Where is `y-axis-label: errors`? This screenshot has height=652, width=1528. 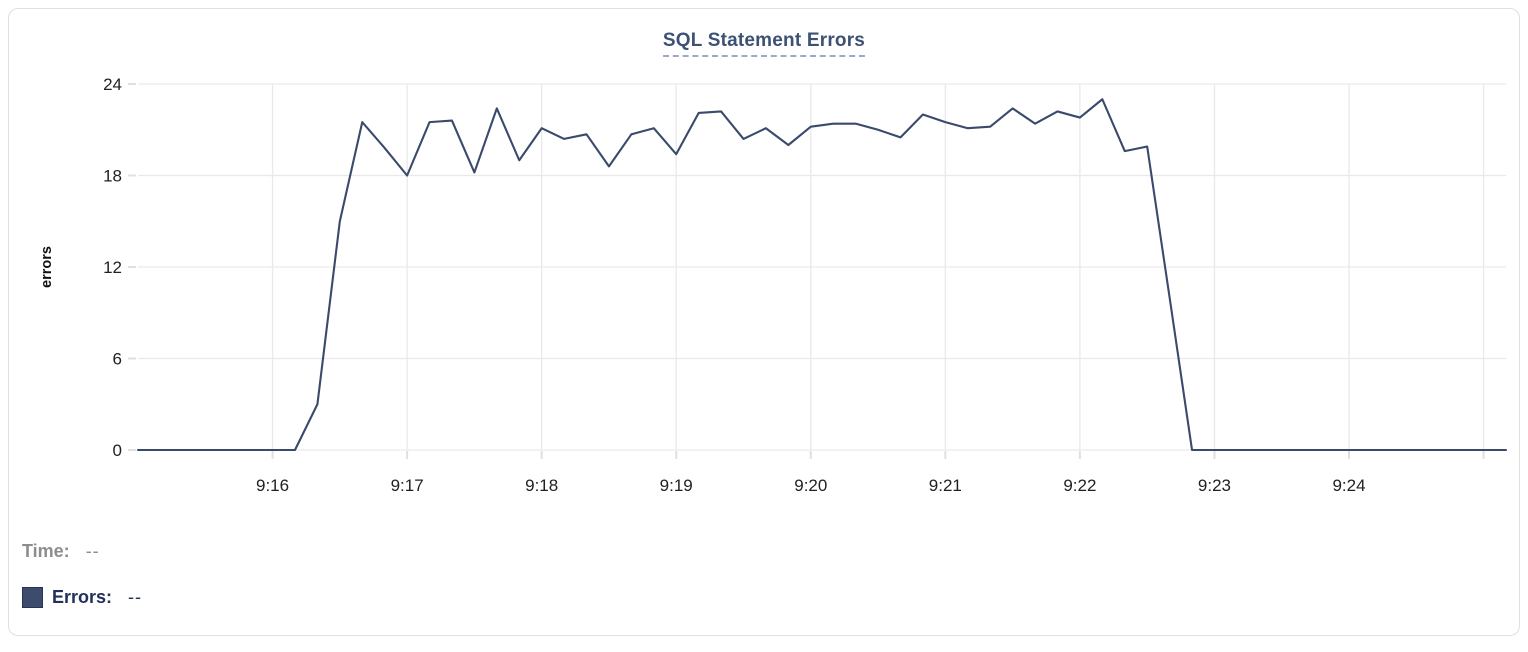 y-axis-label: errors is located at coordinates (47, 267).